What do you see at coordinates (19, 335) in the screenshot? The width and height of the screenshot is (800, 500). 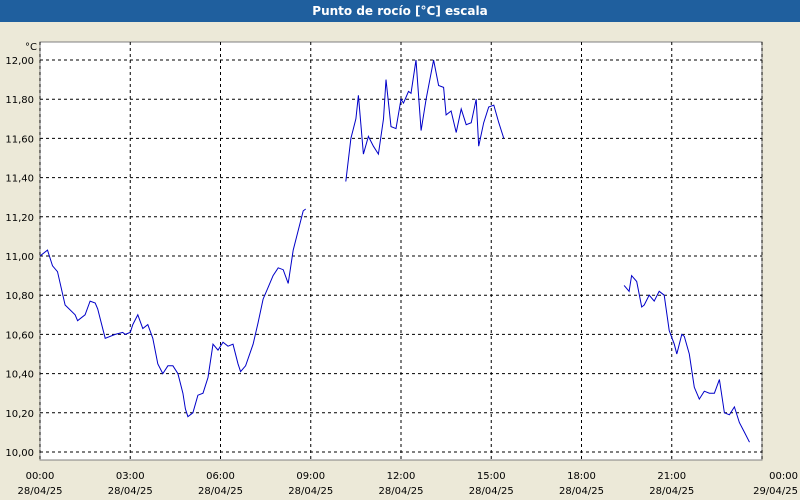 I see `y-tick-label: 10,60` at bounding box center [19, 335].